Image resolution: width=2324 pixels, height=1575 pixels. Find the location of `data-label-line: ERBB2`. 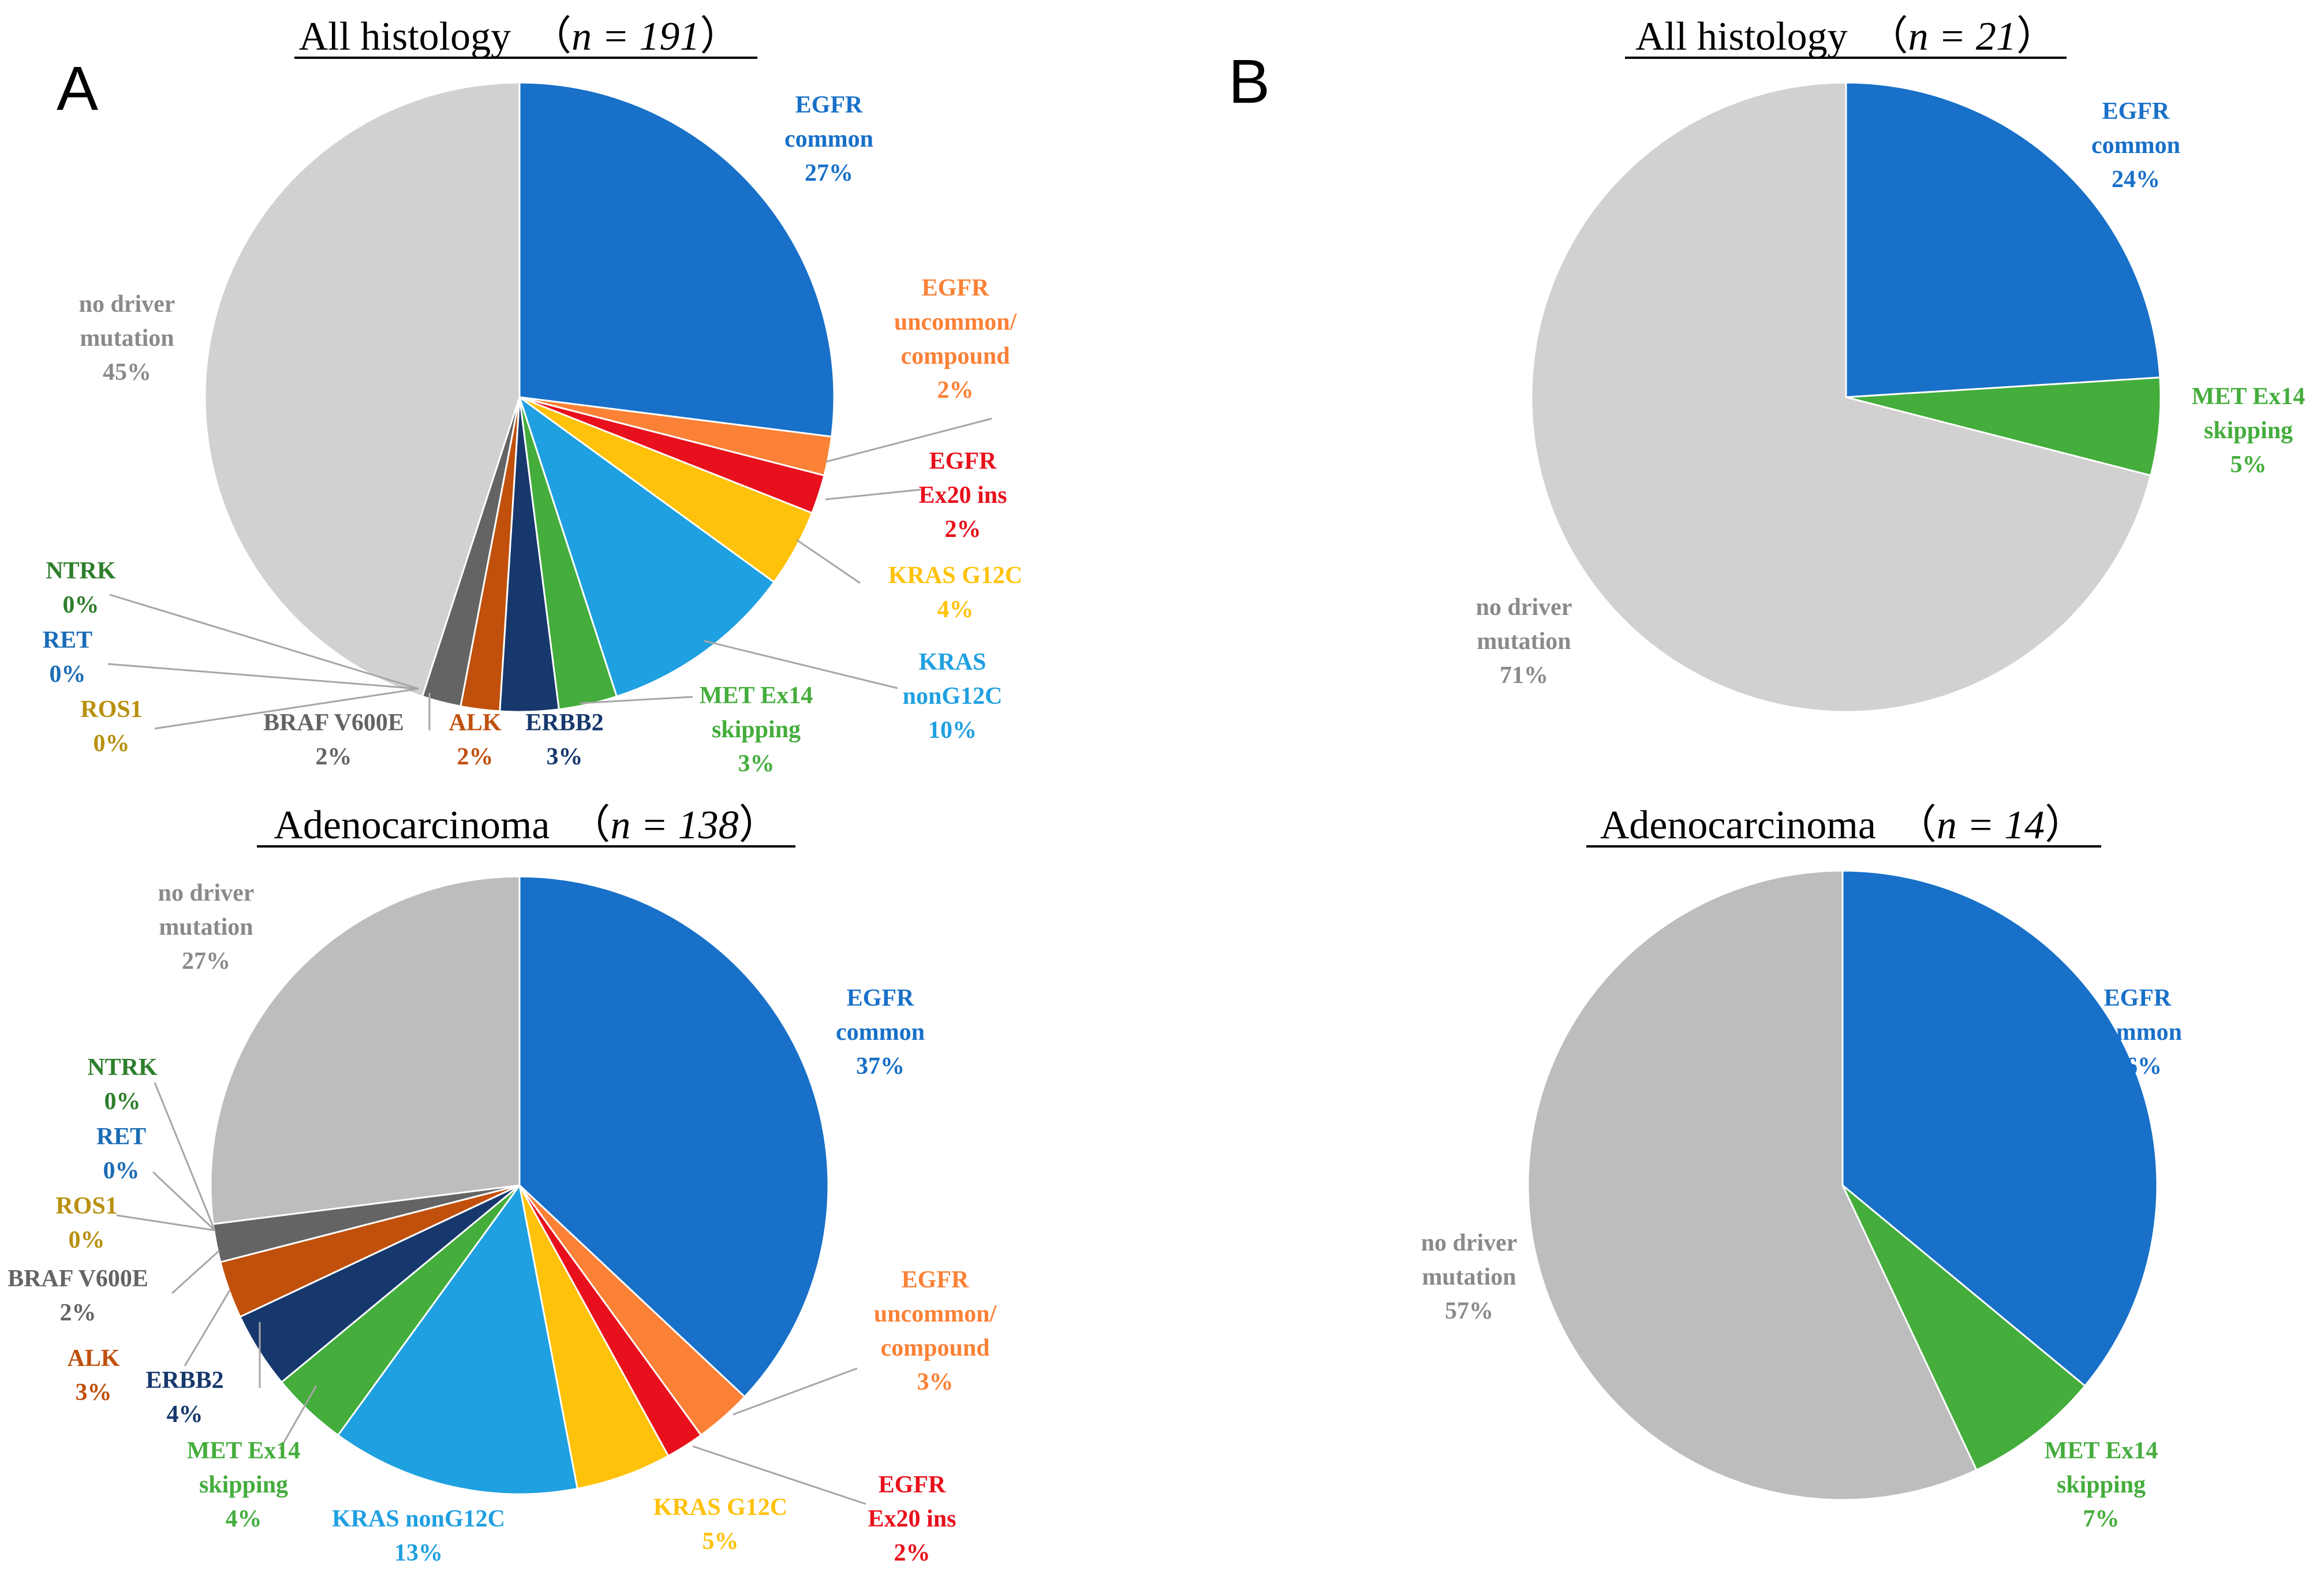

data-label-line: ERBB2 is located at coordinates (184, 1380).